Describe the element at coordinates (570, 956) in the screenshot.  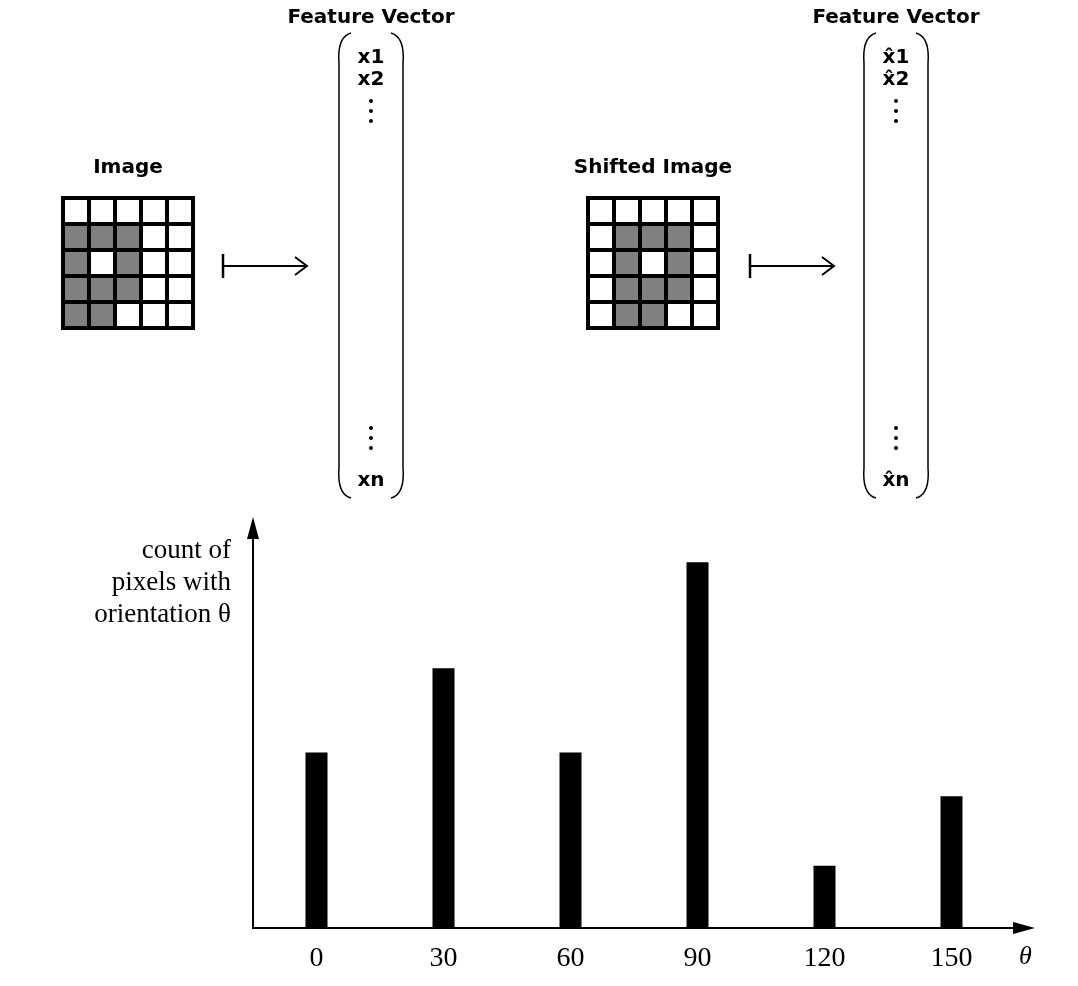
I see `x-tick-label: 60` at that location.